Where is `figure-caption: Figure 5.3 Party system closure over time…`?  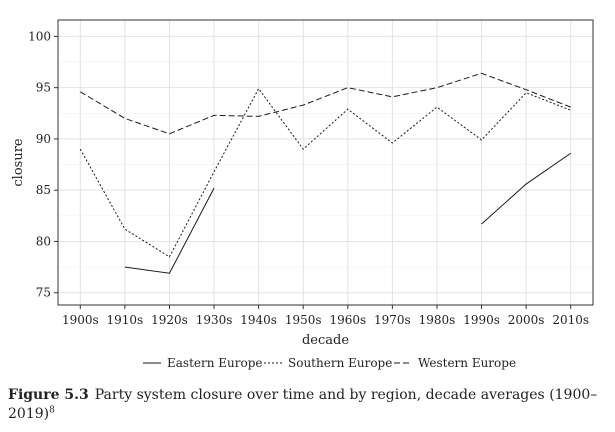
figure-caption: Figure 5.3 Party system closure over time… is located at coordinates (308, 405).